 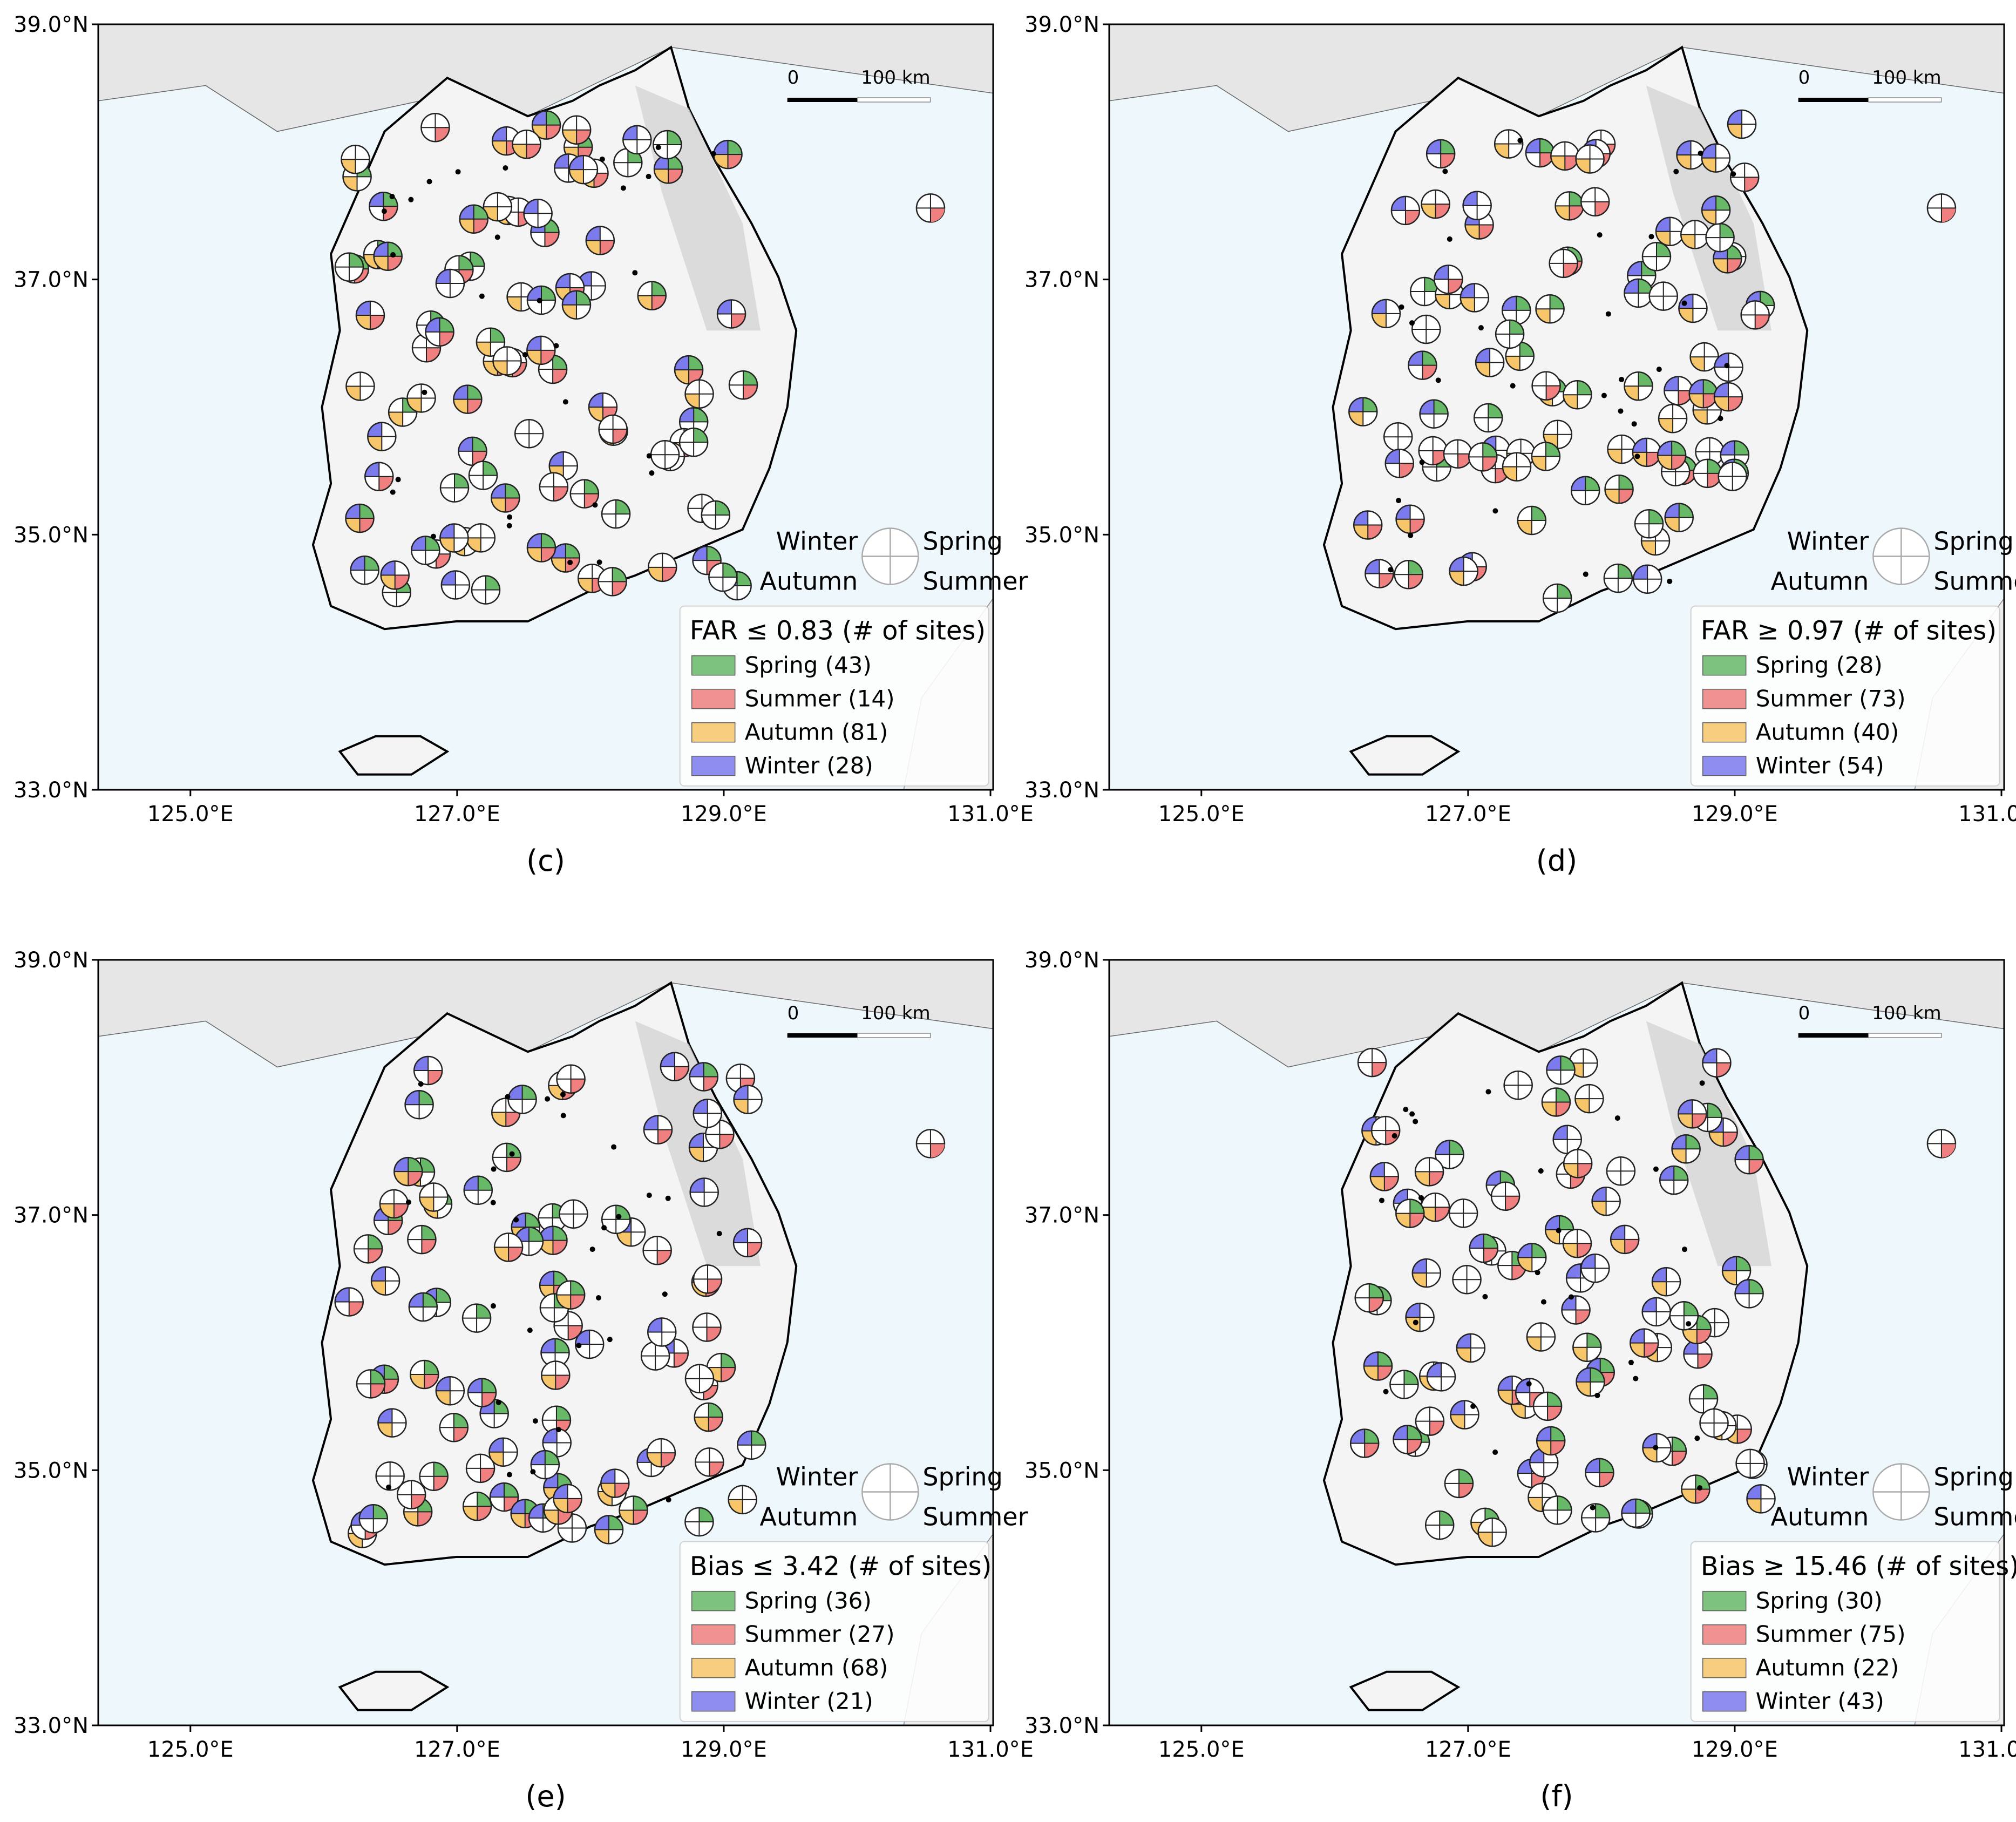 What do you see at coordinates (1831, 699) in the screenshot?
I see `legend-label-summer: Summer (73)` at bounding box center [1831, 699].